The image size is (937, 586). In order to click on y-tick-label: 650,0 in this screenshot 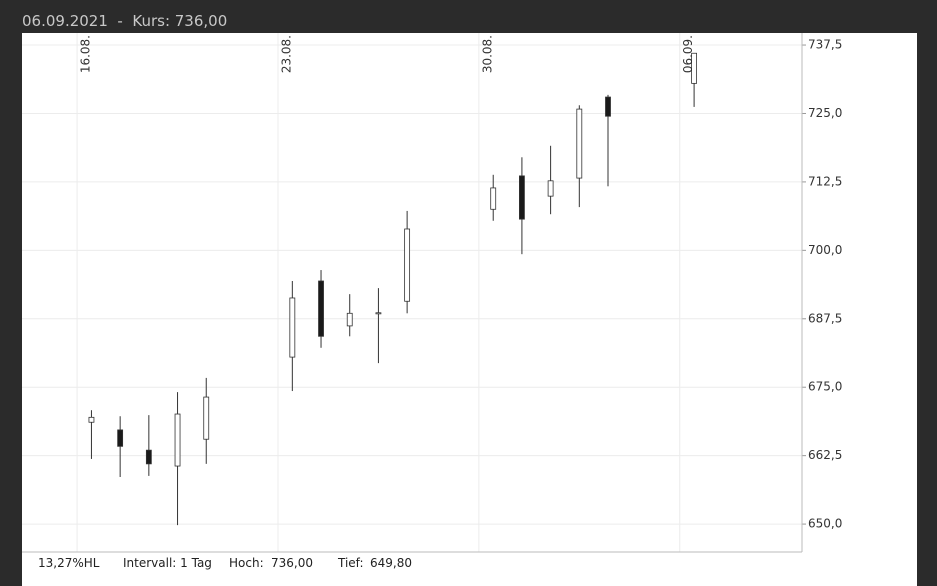, I will do `click(825, 524)`.